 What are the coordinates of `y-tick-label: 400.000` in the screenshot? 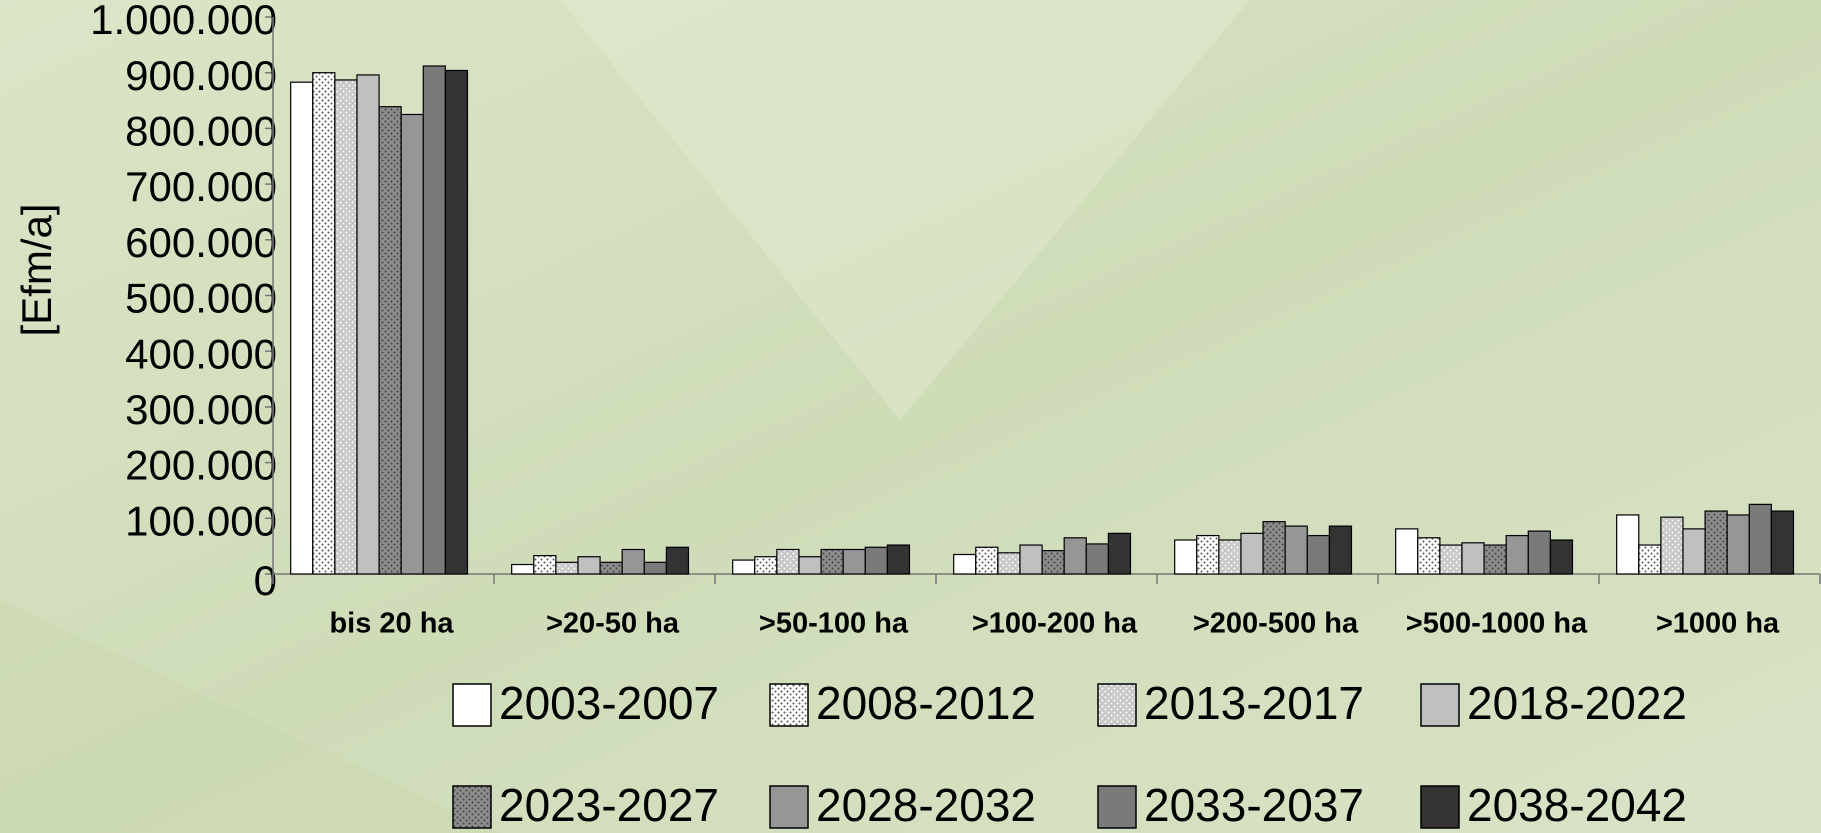 It's located at (201, 353).